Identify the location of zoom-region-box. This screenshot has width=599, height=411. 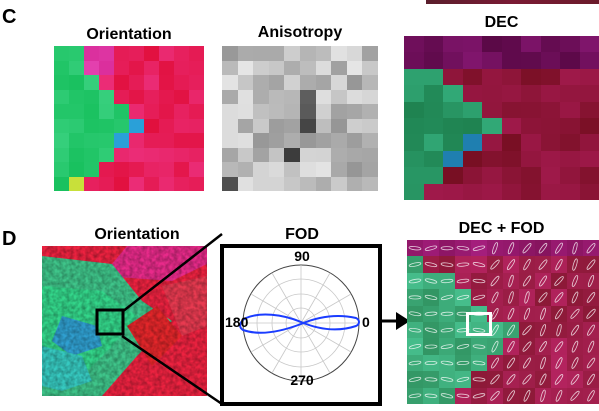
(110, 322).